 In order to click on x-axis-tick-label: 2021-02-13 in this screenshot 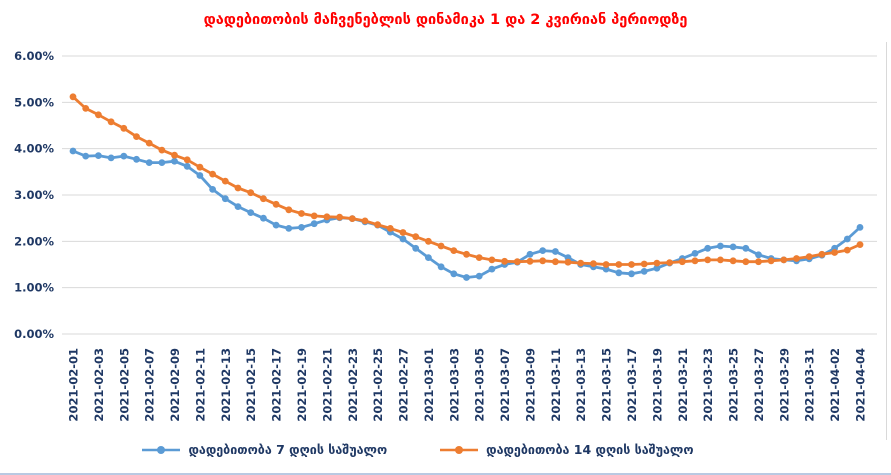, I will do `click(226, 385)`.